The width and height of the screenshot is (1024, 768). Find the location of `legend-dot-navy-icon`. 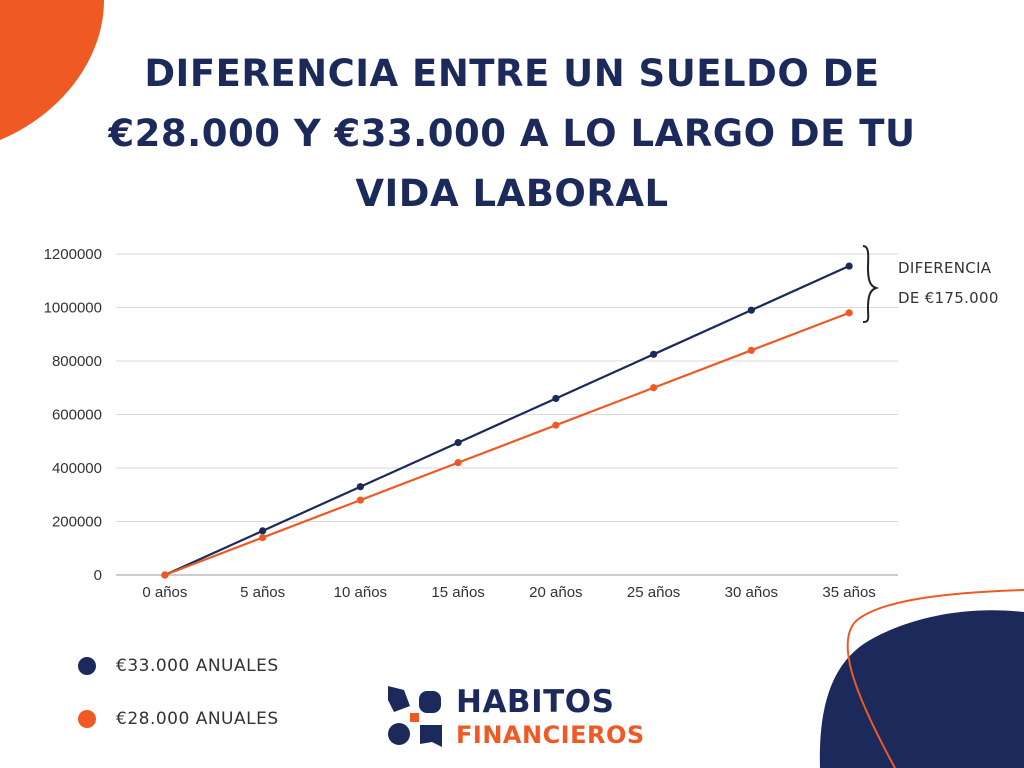

legend-dot-navy-icon is located at coordinates (87, 666).